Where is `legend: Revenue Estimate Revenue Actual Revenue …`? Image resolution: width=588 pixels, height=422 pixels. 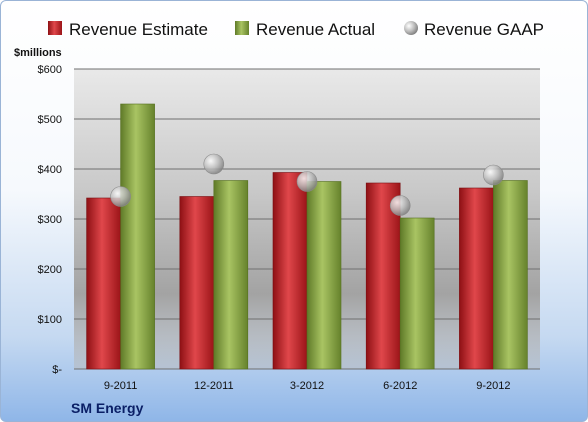 legend: Revenue Estimate Revenue Actual Revenue … is located at coordinates (296, 29).